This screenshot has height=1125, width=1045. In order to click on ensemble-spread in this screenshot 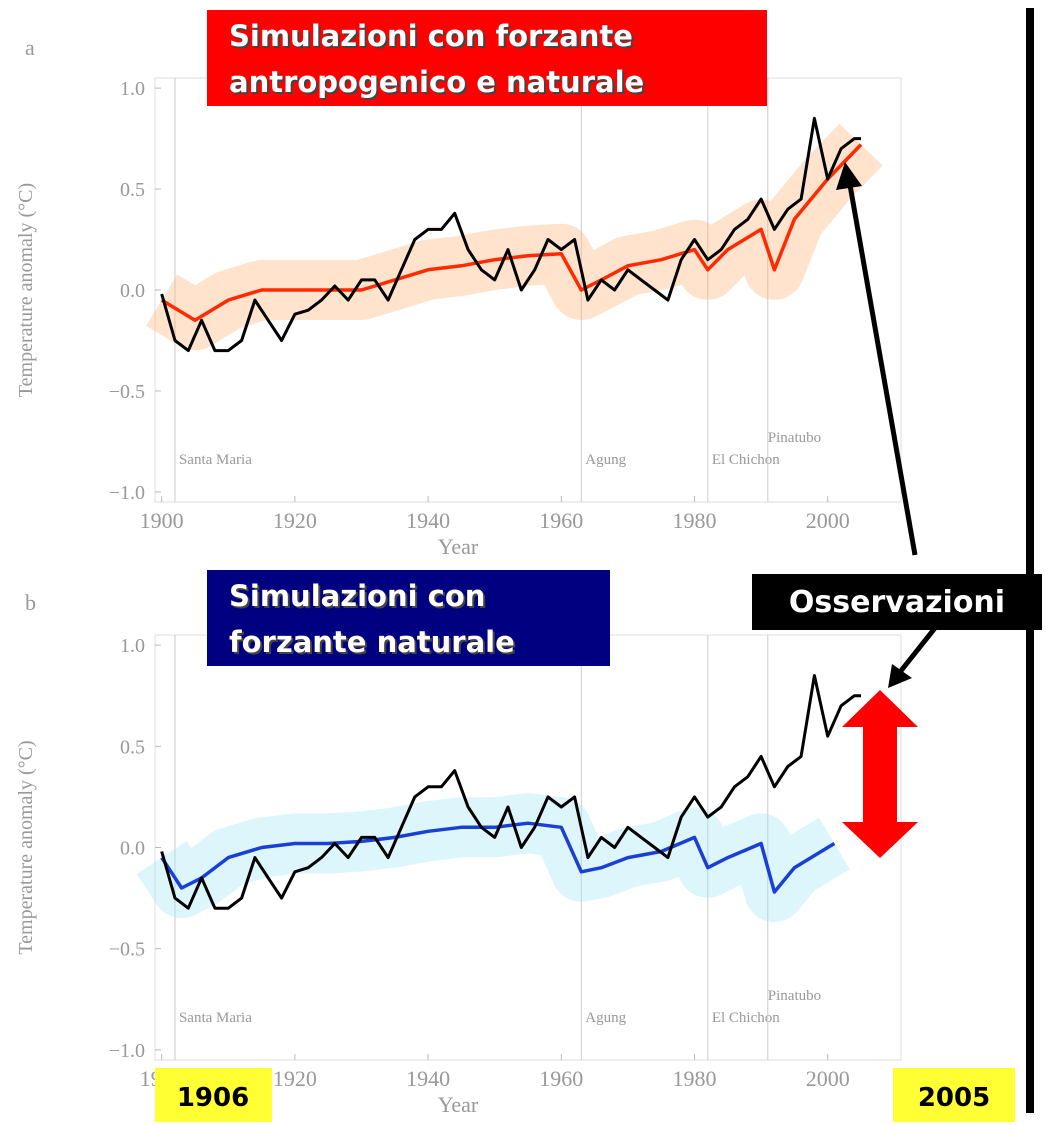, I will do `click(497, 857)`.